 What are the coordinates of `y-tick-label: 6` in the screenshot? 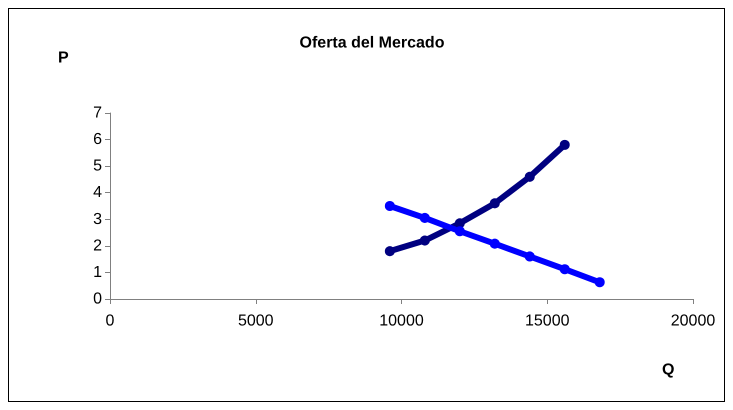 It's located at (97, 139).